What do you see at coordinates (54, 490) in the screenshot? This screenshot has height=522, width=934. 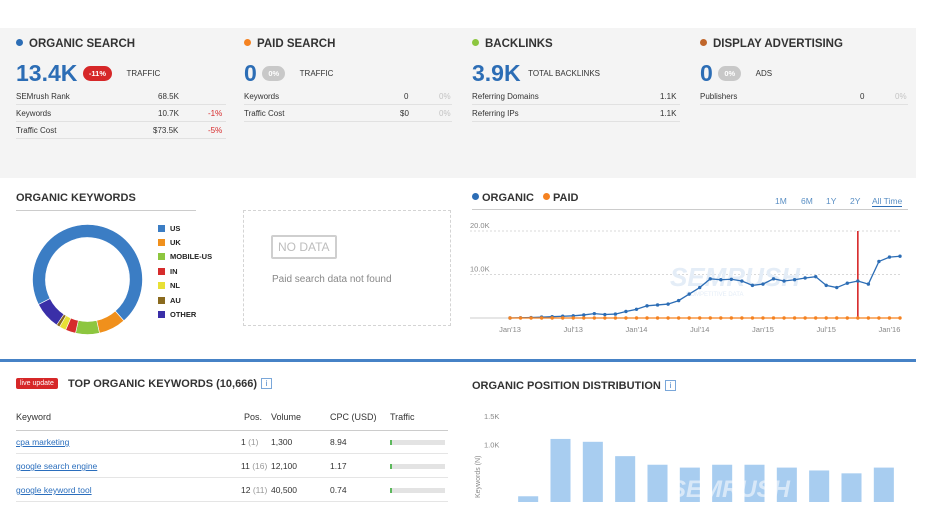 I see `keyword-link: google keyword tool` at bounding box center [54, 490].